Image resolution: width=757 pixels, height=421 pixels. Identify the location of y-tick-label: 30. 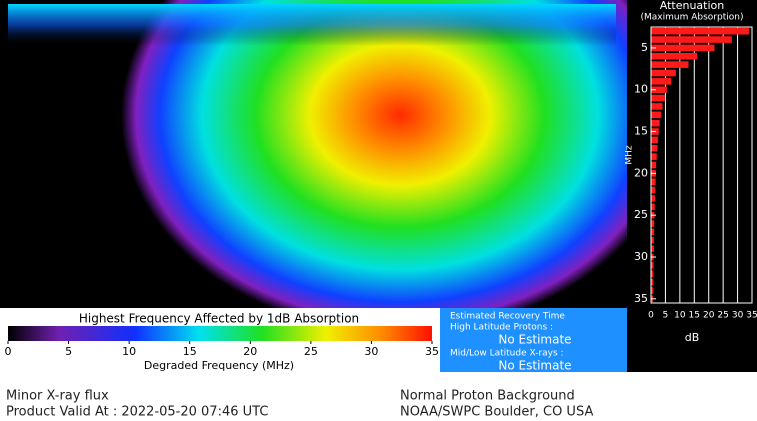
(641, 256).